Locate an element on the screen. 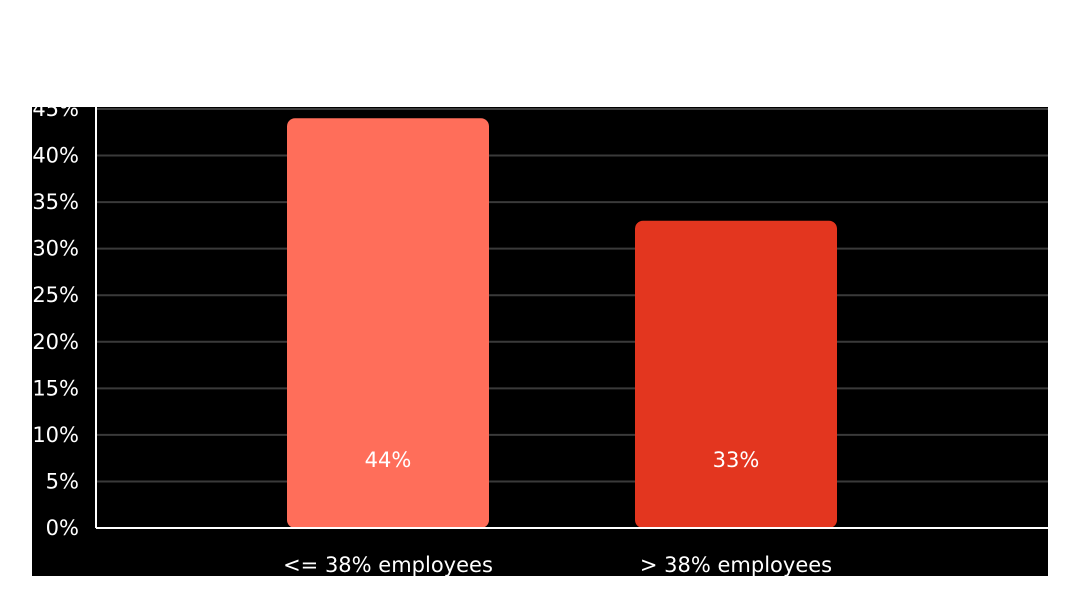  y-axis-ticks: 0% 5% 10% 15% 20% 25% 30% 35% 40% 45% is located at coordinates (55, 323).